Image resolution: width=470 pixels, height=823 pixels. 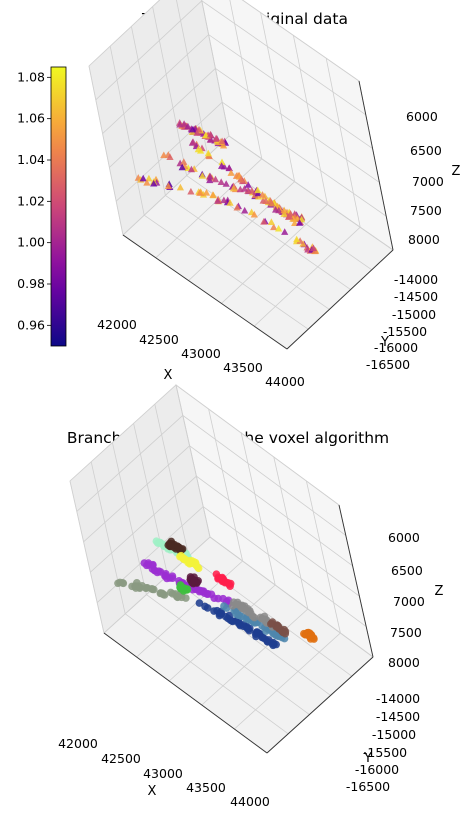 I want to click on series-orange-branch, so click(x=309, y=635).